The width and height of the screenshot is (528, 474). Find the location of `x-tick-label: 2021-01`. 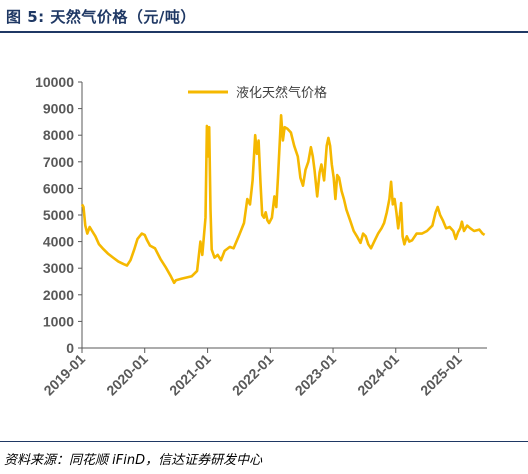

x-tick-label: 2021-01 is located at coordinates (190, 375).